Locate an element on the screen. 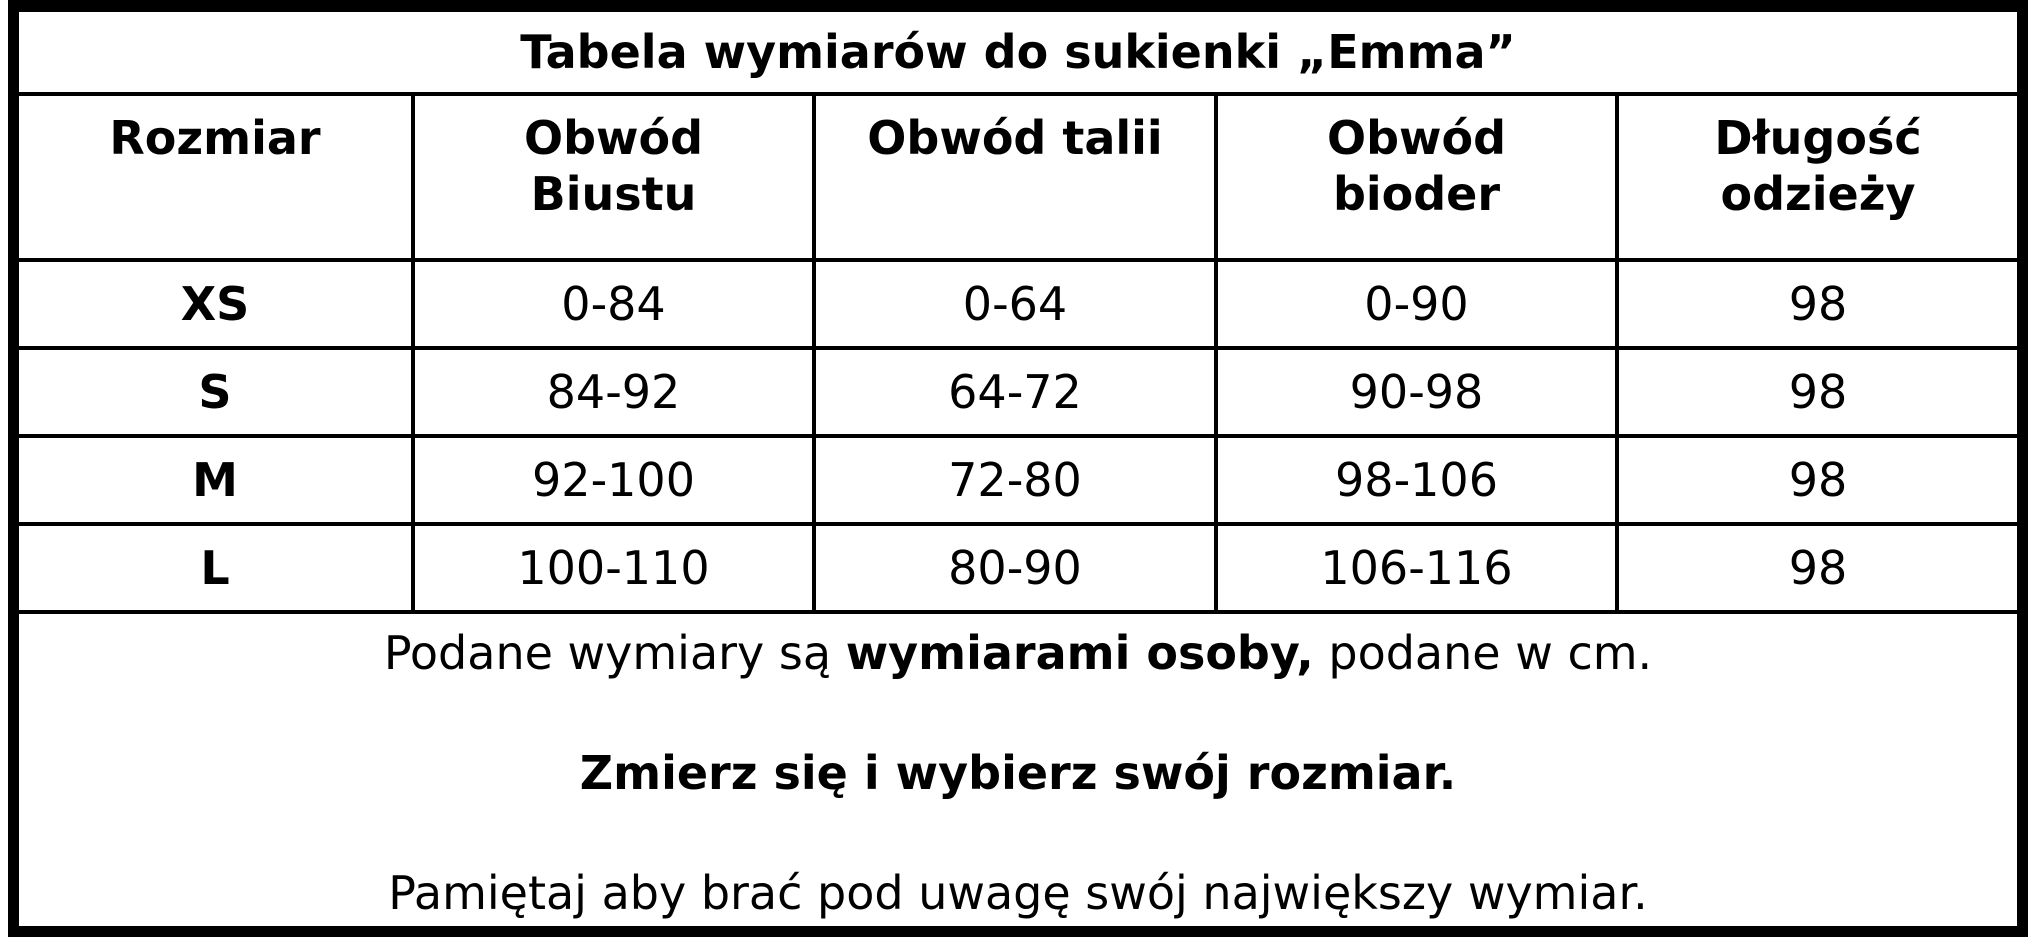  table-cell: 80-90 is located at coordinates (1015, 568).